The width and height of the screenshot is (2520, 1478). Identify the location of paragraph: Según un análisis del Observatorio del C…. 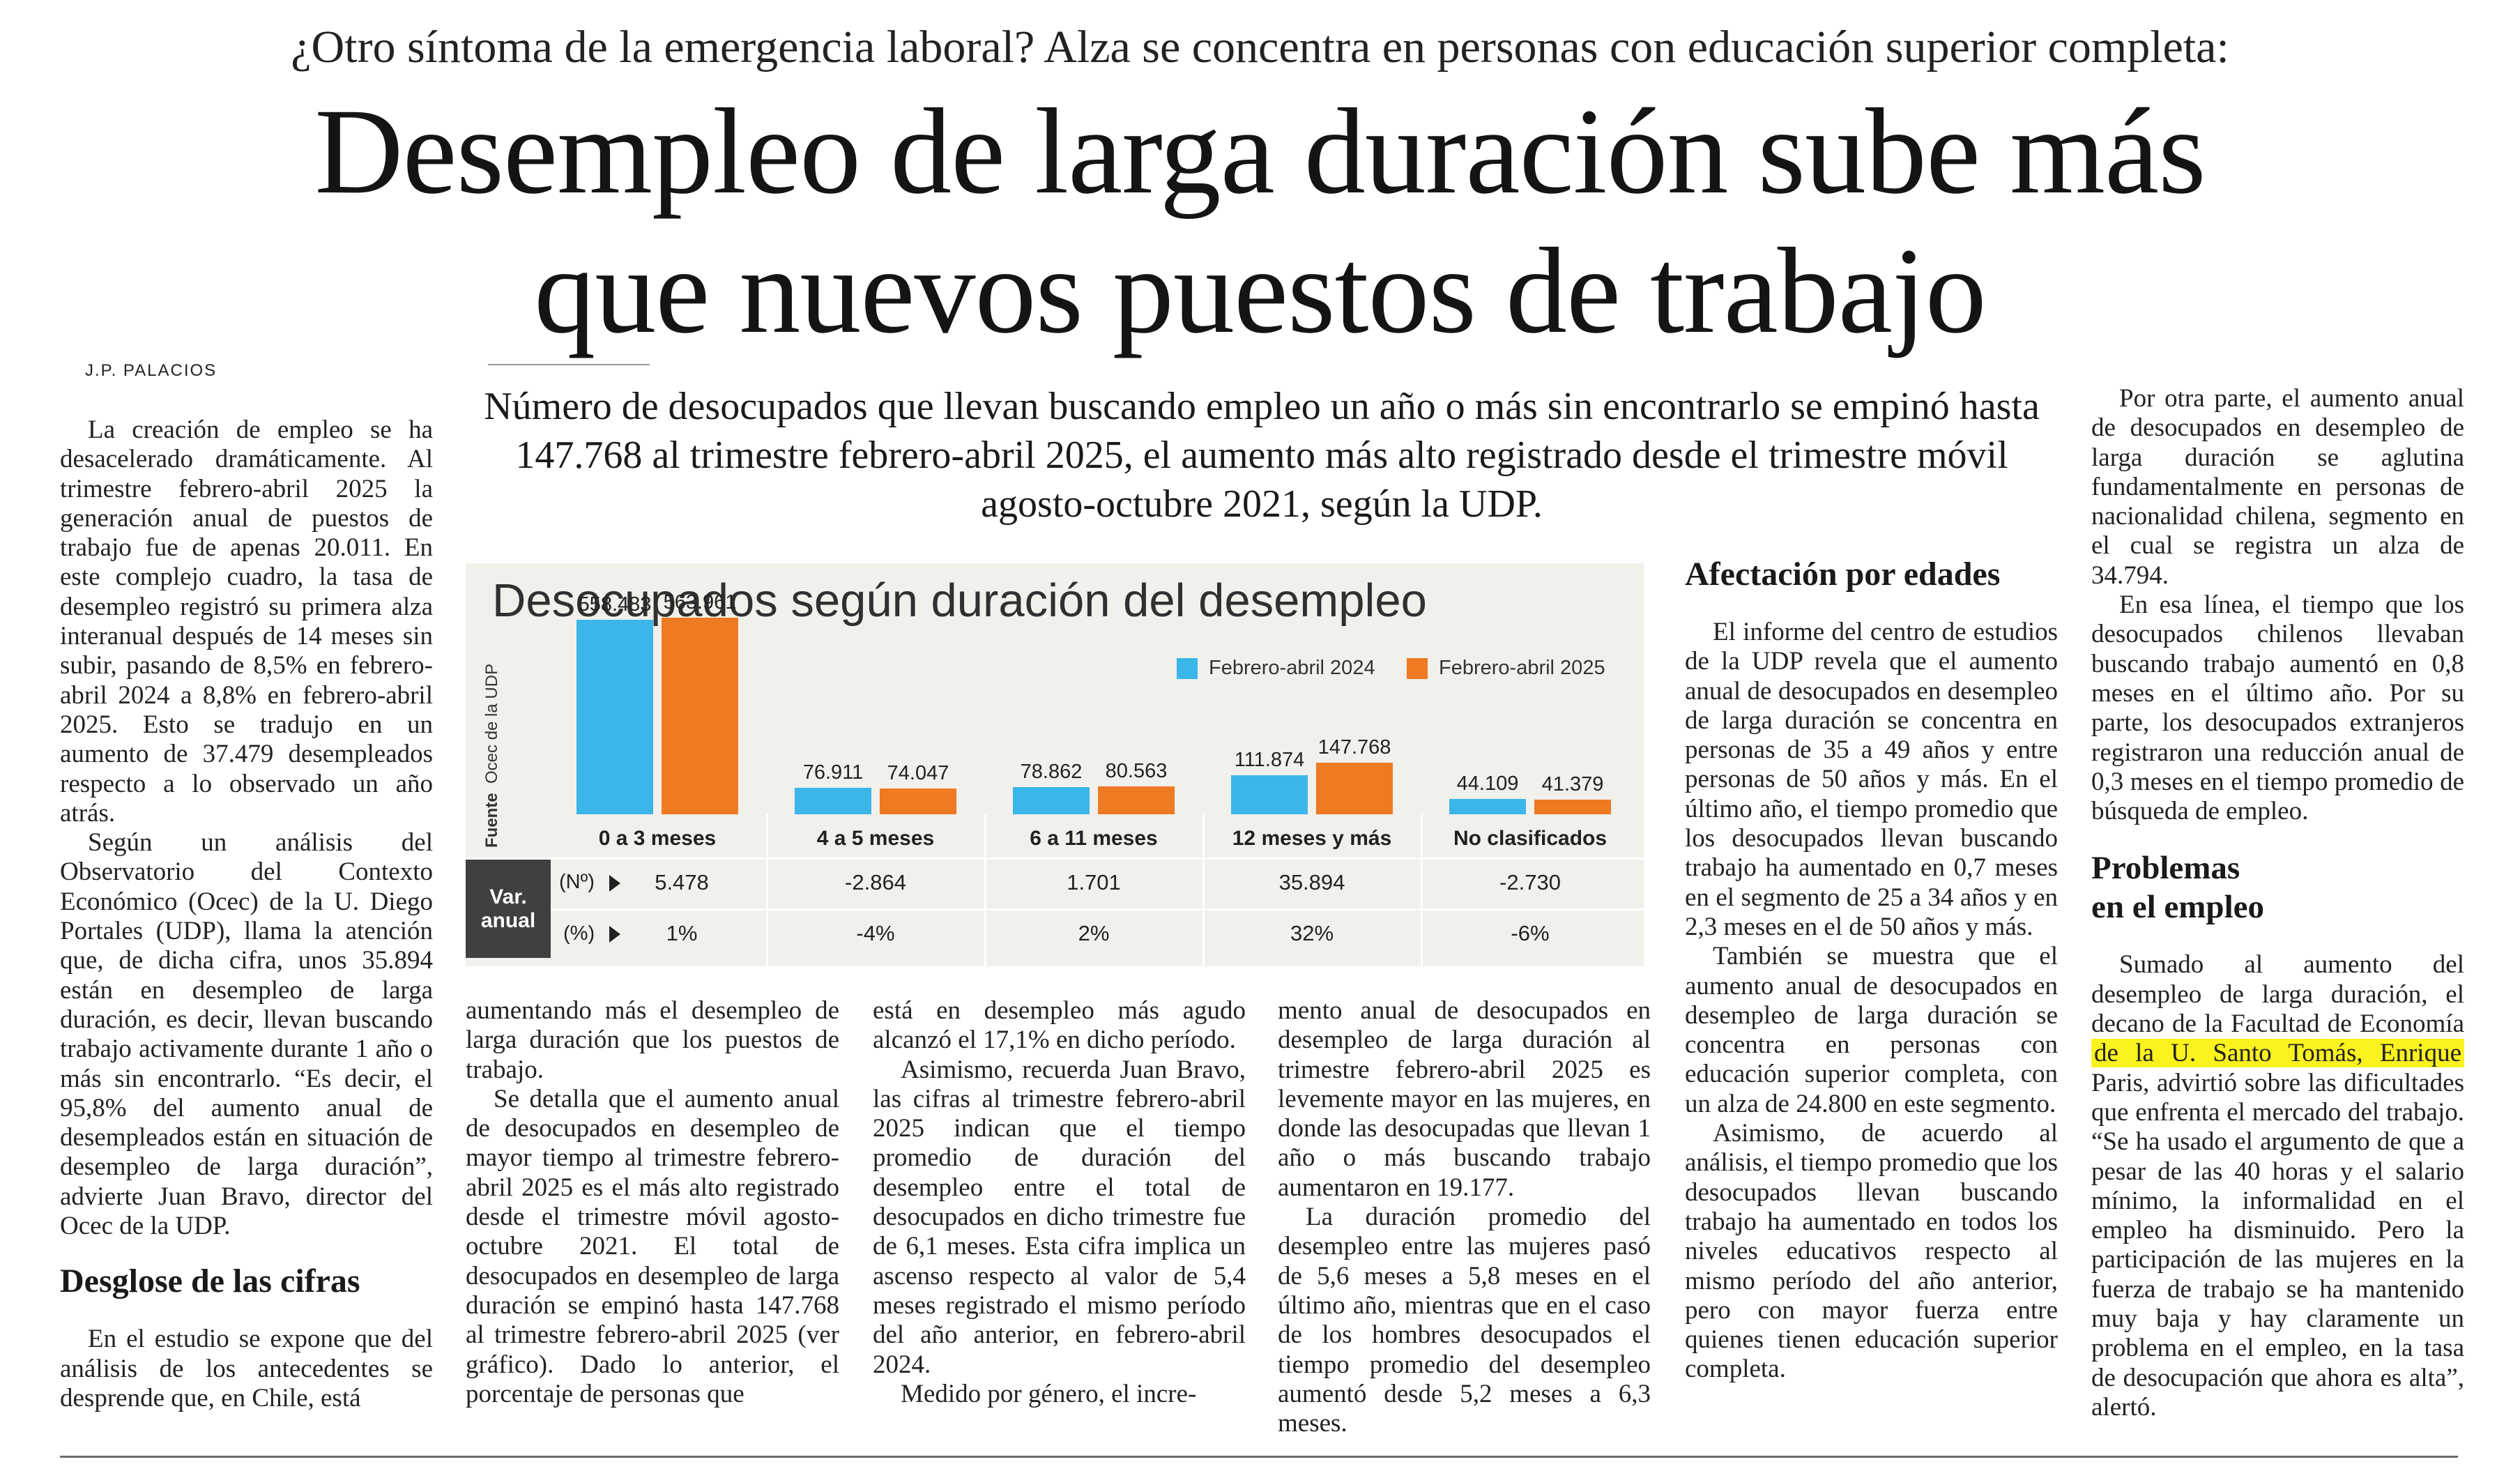
(246, 1034).